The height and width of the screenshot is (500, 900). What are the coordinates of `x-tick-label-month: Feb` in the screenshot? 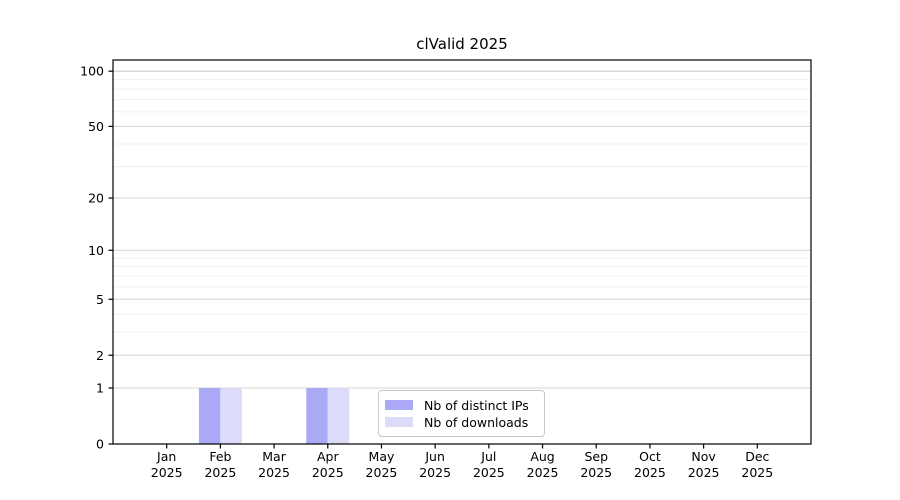 It's located at (220, 456).